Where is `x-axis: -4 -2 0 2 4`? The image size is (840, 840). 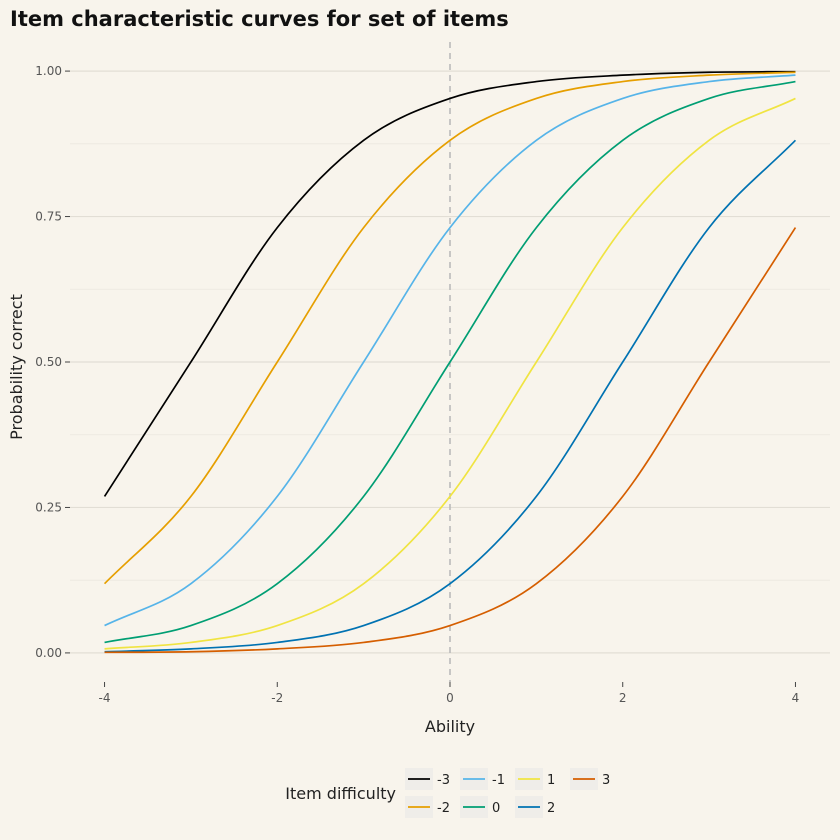 x-axis: -4 -2 0 2 4 is located at coordinates (449, 693).